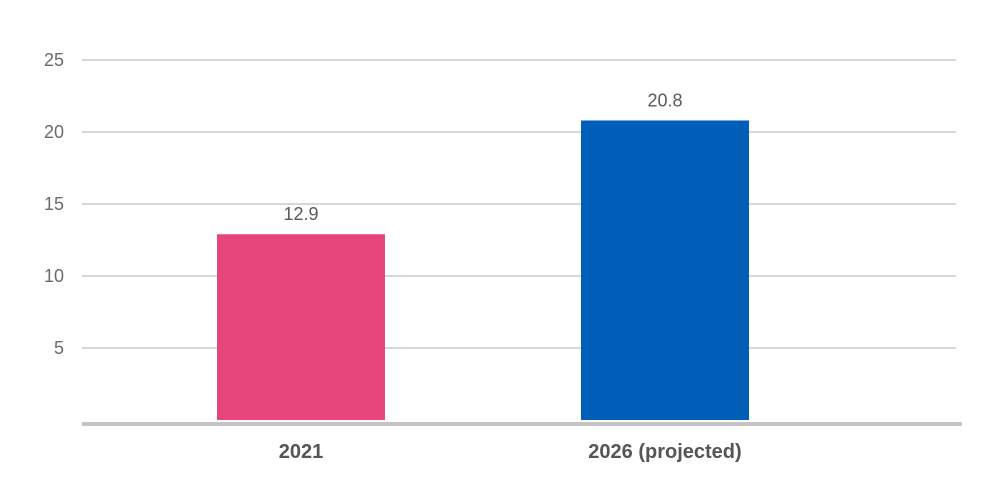 This screenshot has height=504, width=1000. What do you see at coordinates (664, 452) in the screenshot?
I see `category-label-1: 2026 (projected)` at bounding box center [664, 452].